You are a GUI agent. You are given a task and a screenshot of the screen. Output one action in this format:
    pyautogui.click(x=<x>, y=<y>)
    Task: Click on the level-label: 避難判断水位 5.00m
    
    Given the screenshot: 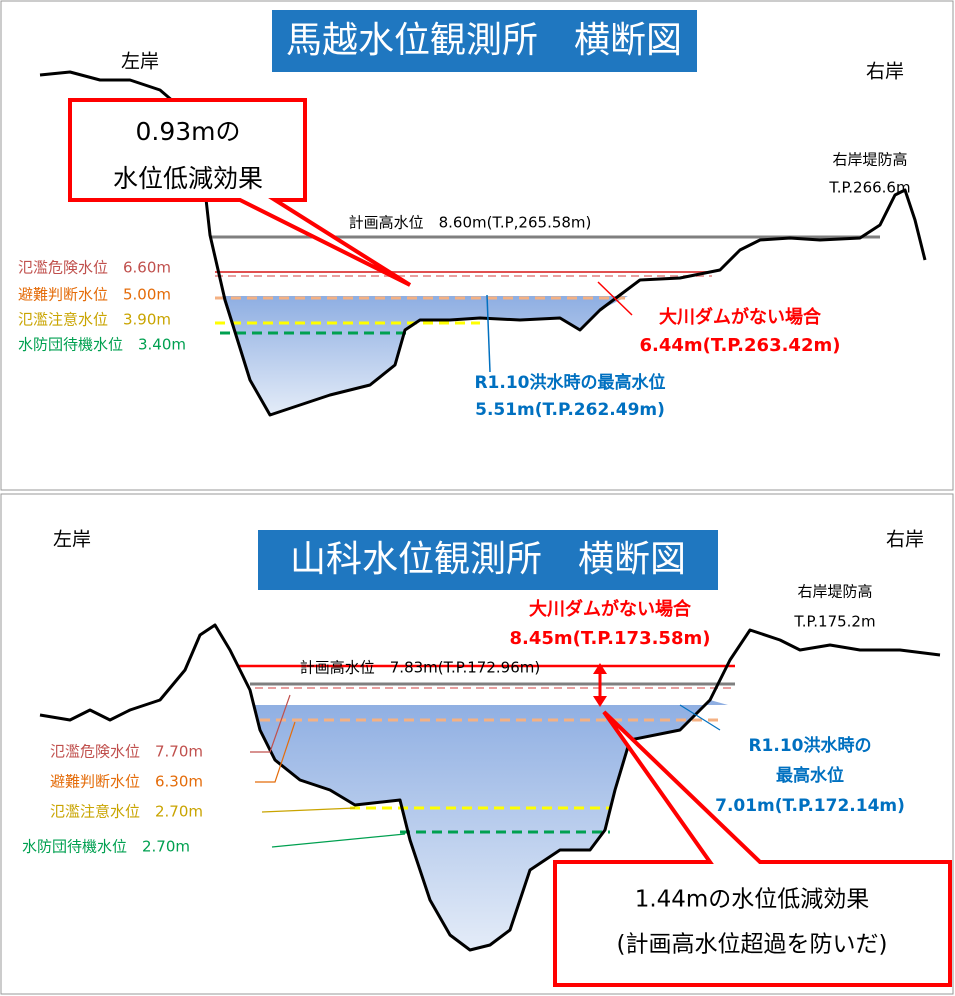 What is the action you would take?
    pyautogui.click(x=94, y=295)
    